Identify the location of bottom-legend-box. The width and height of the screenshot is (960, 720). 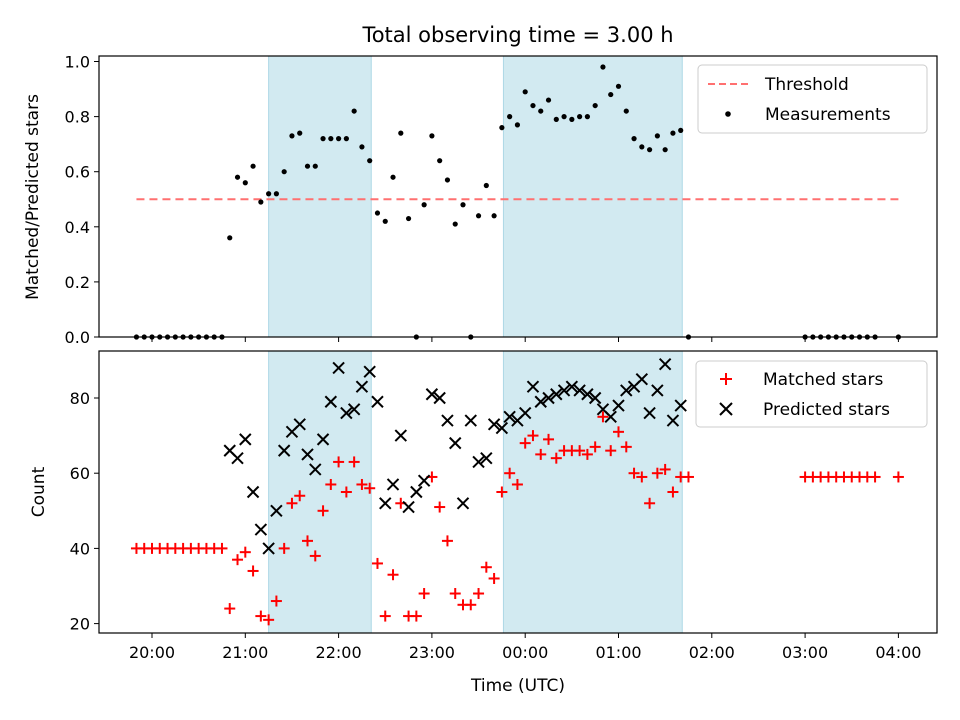
(811, 394).